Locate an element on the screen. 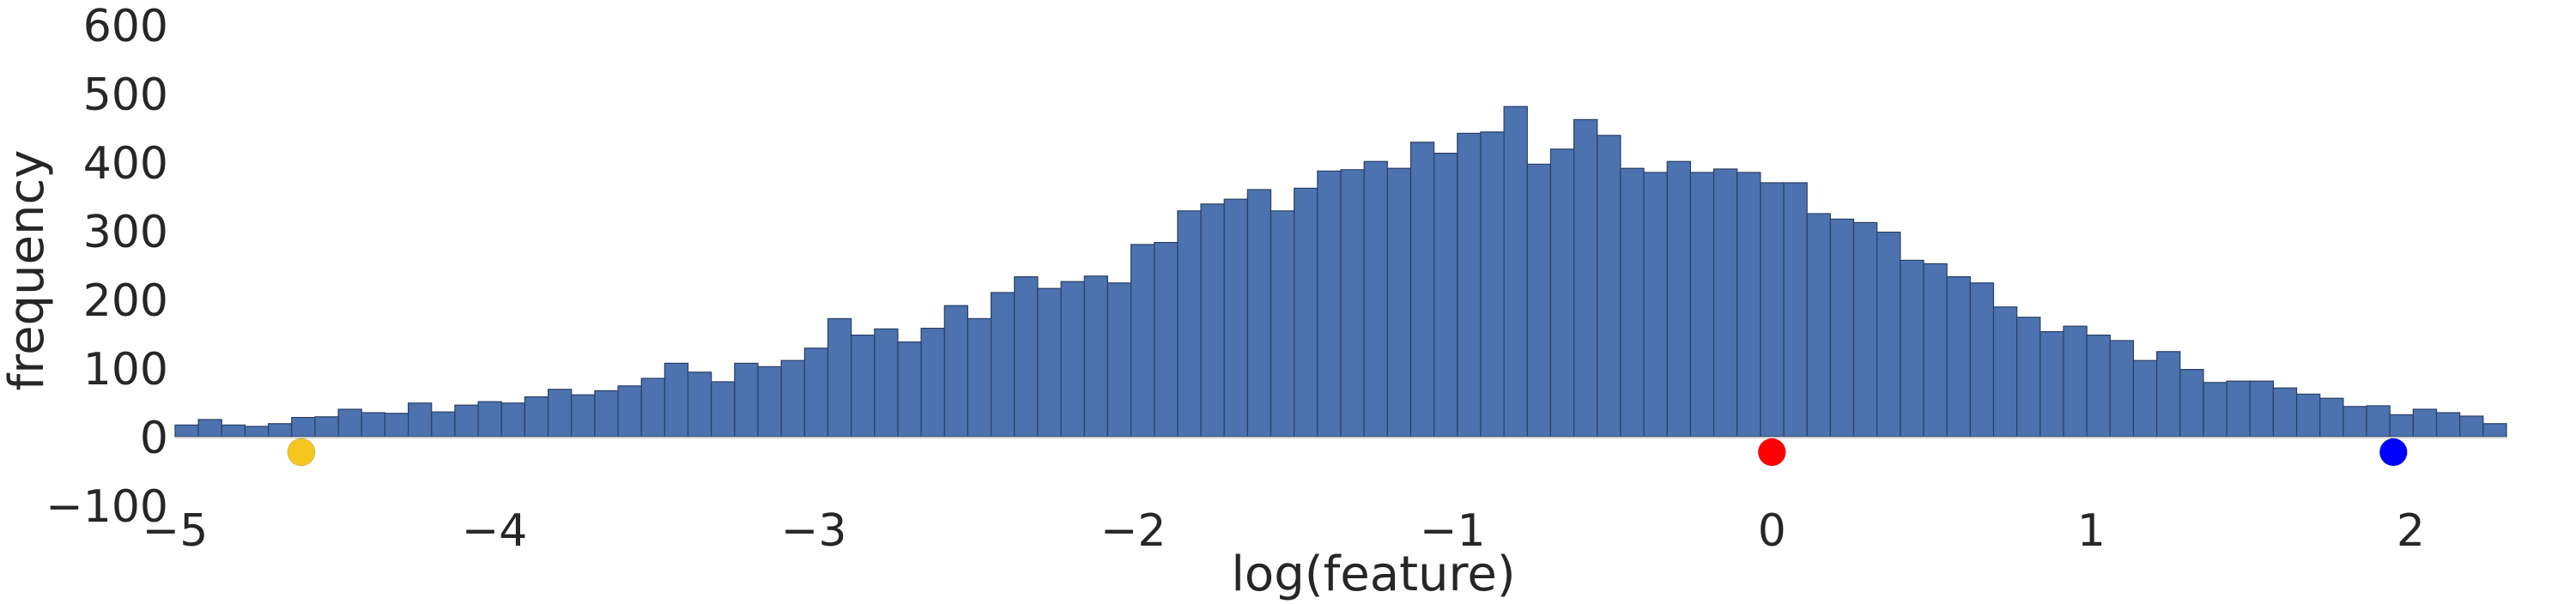  x-tick-label: 0 is located at coordinates (1772, 531).